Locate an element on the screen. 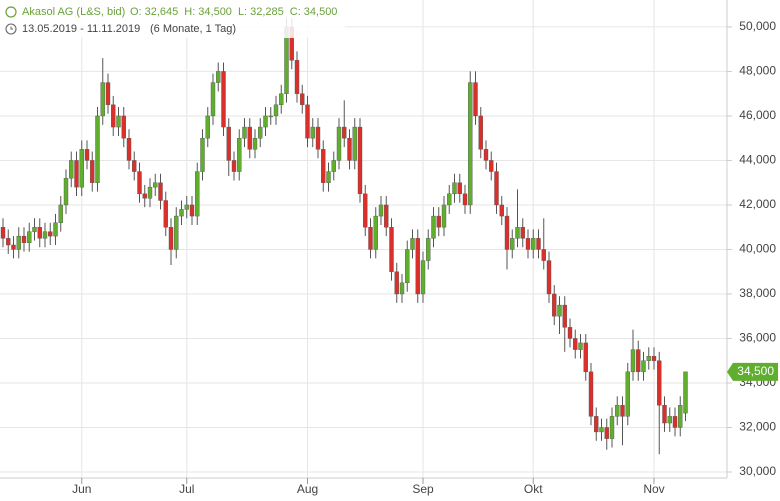  quote-item: C: 34,500 is located at coordinates (314, 12).